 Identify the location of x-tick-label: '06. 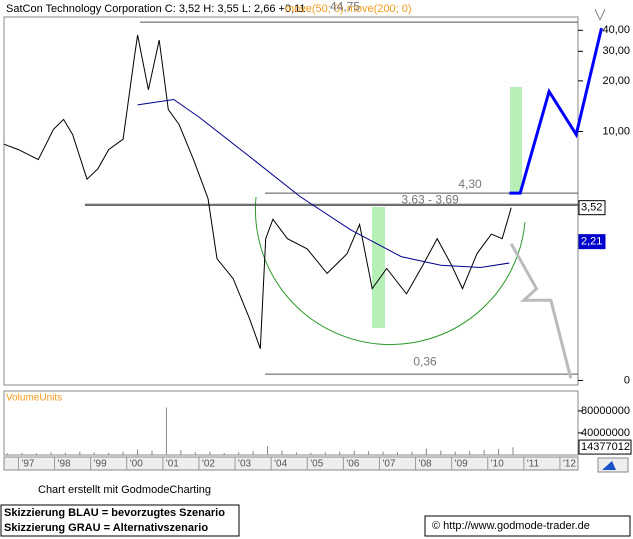
(352, 464).